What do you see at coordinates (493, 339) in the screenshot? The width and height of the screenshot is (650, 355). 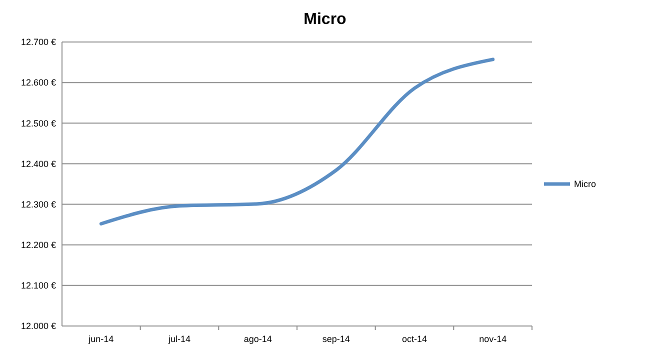 I see `x-tick-label: nov-14` at bounding box center [493, 339].